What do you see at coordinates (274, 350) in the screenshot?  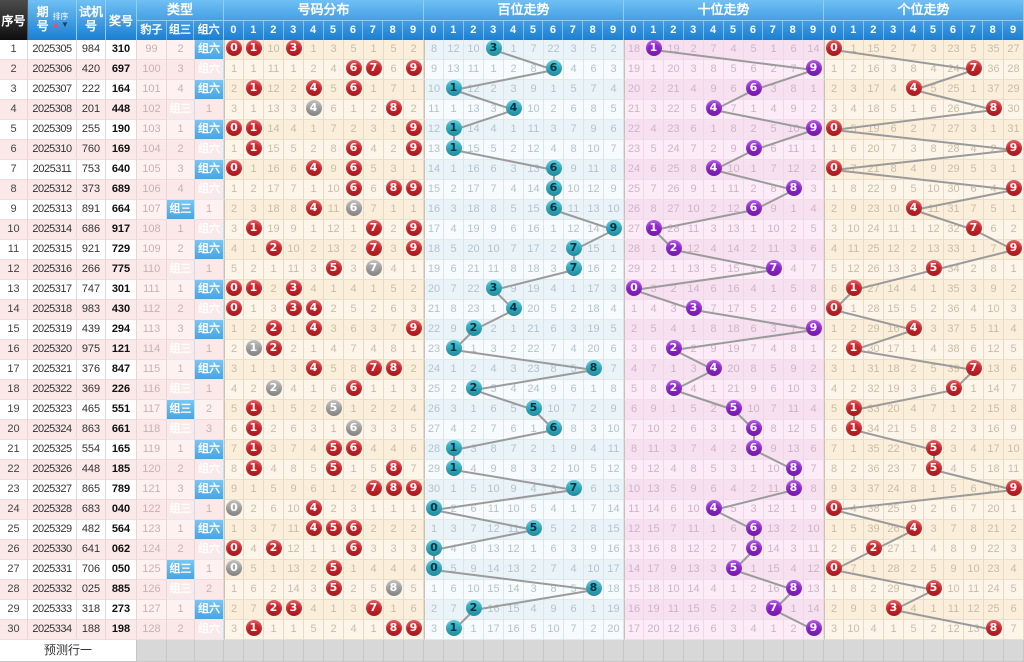 I see `digit-cell: 2` at bounding box center [274, 350].